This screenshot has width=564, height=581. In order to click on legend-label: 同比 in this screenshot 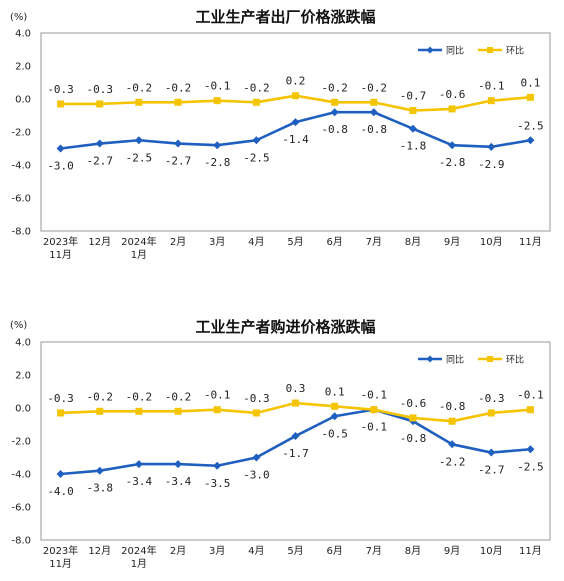, I will do `click(455, 51)`.